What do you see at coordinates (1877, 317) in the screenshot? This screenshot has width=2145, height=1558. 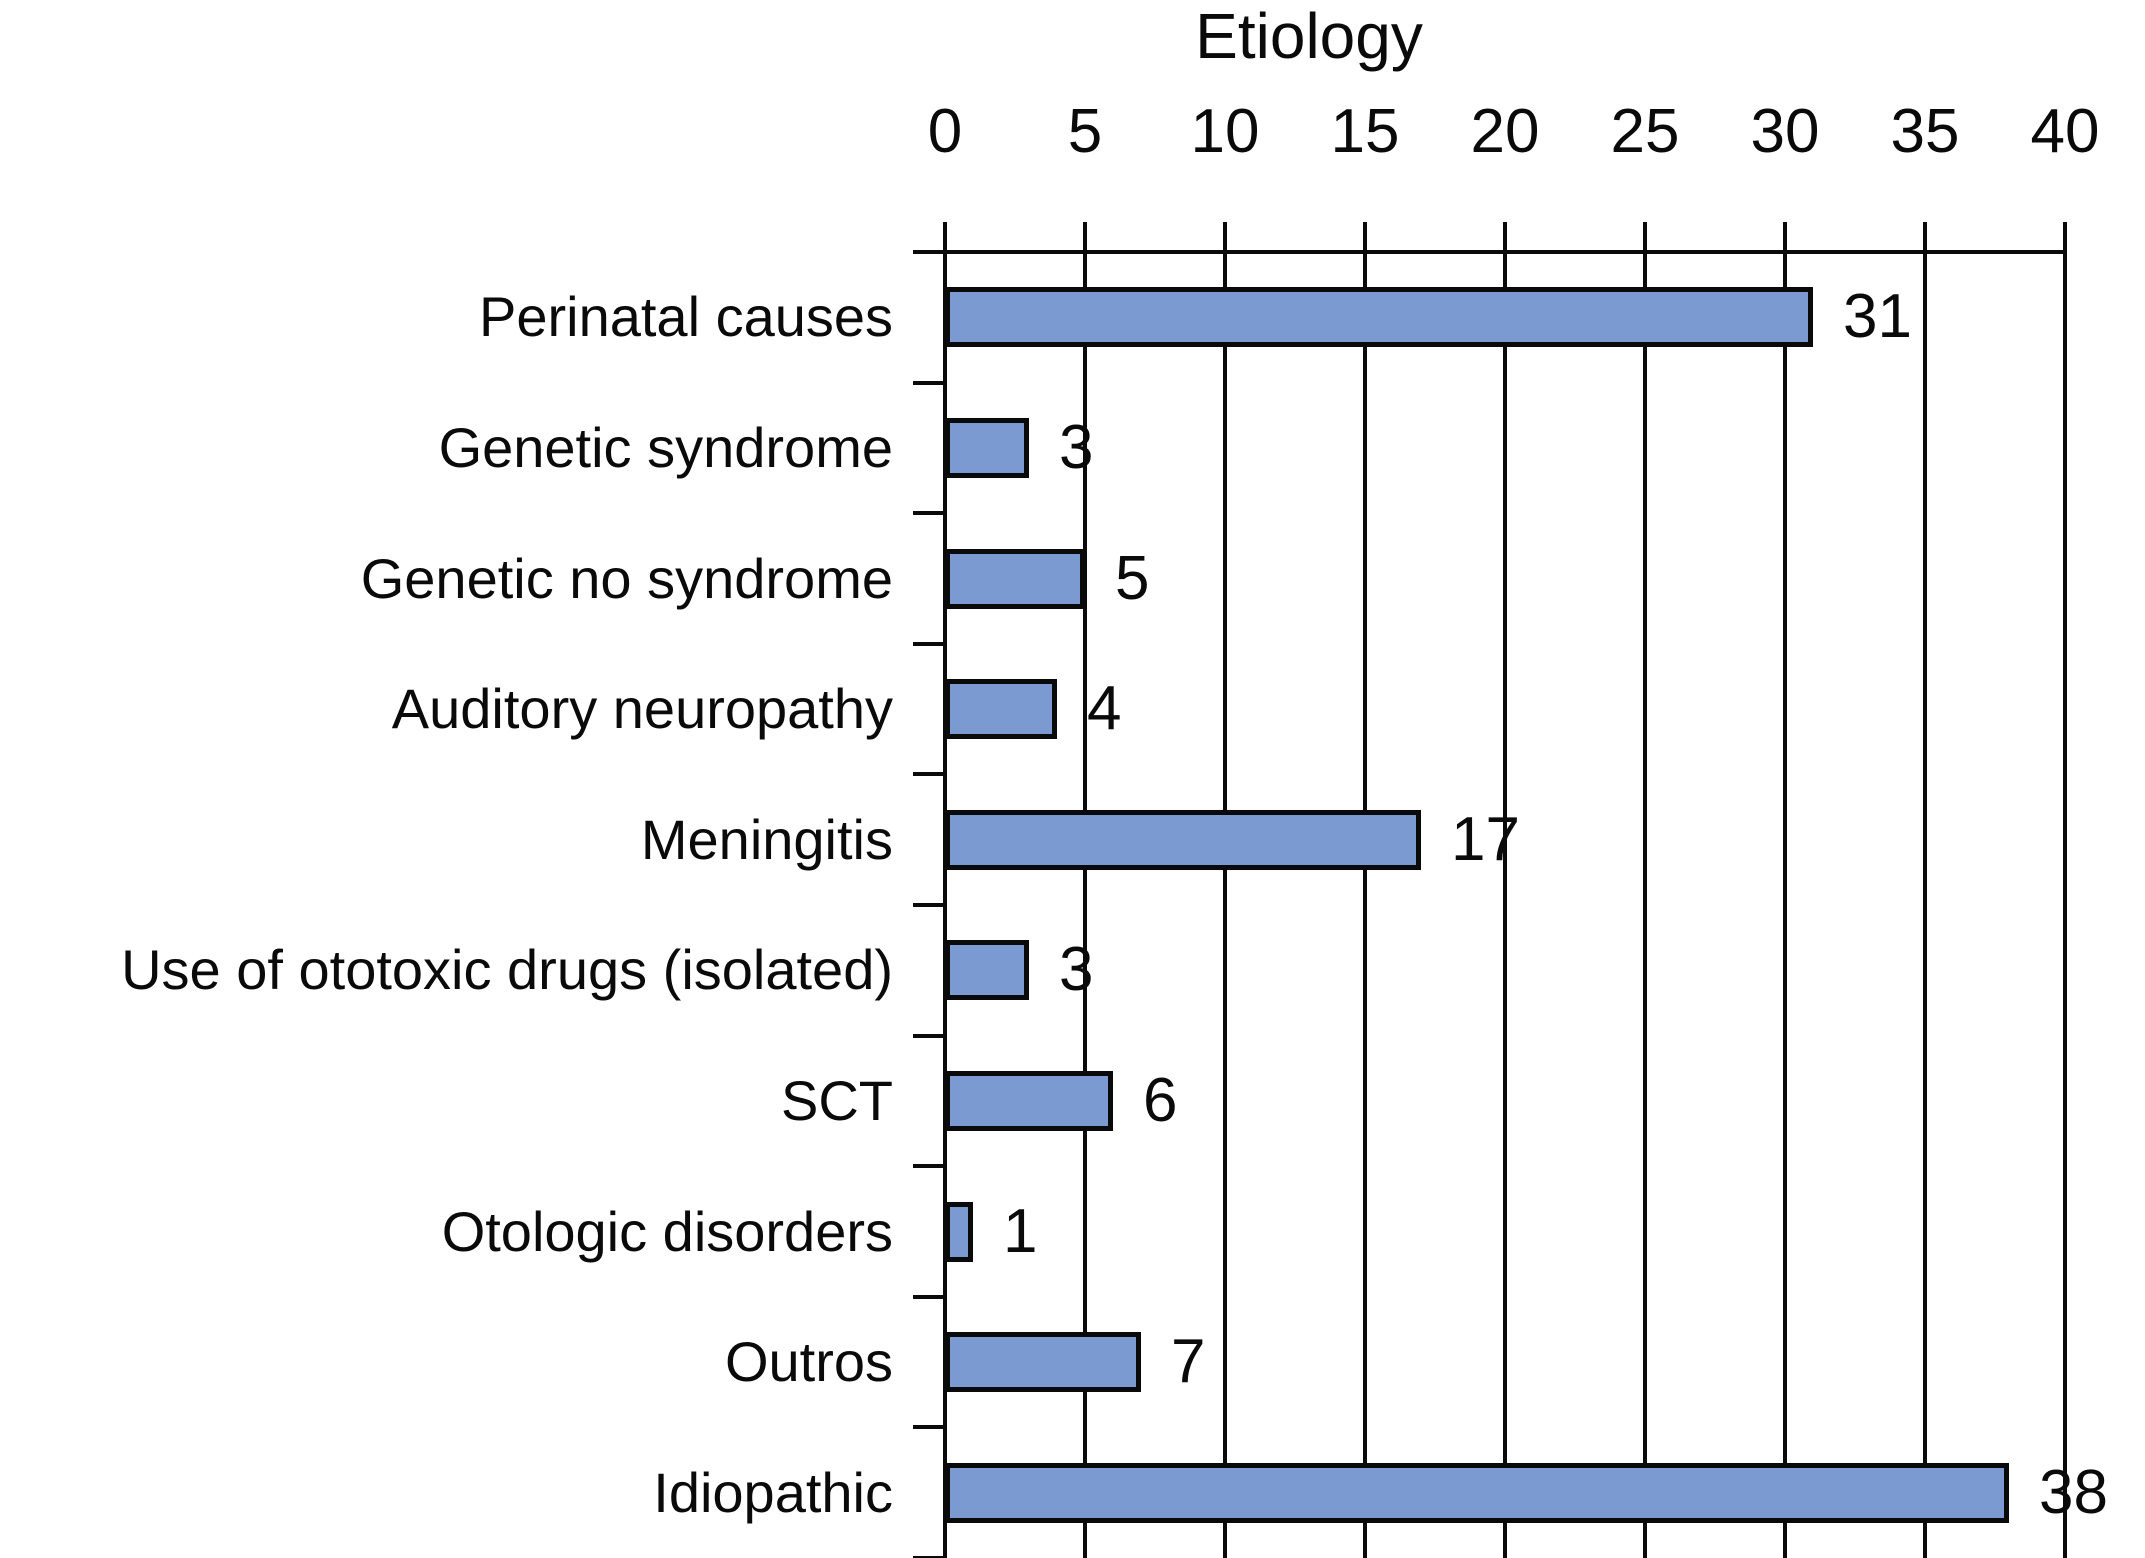 I see `value-label: 31` at bounding box center [1877, 317].